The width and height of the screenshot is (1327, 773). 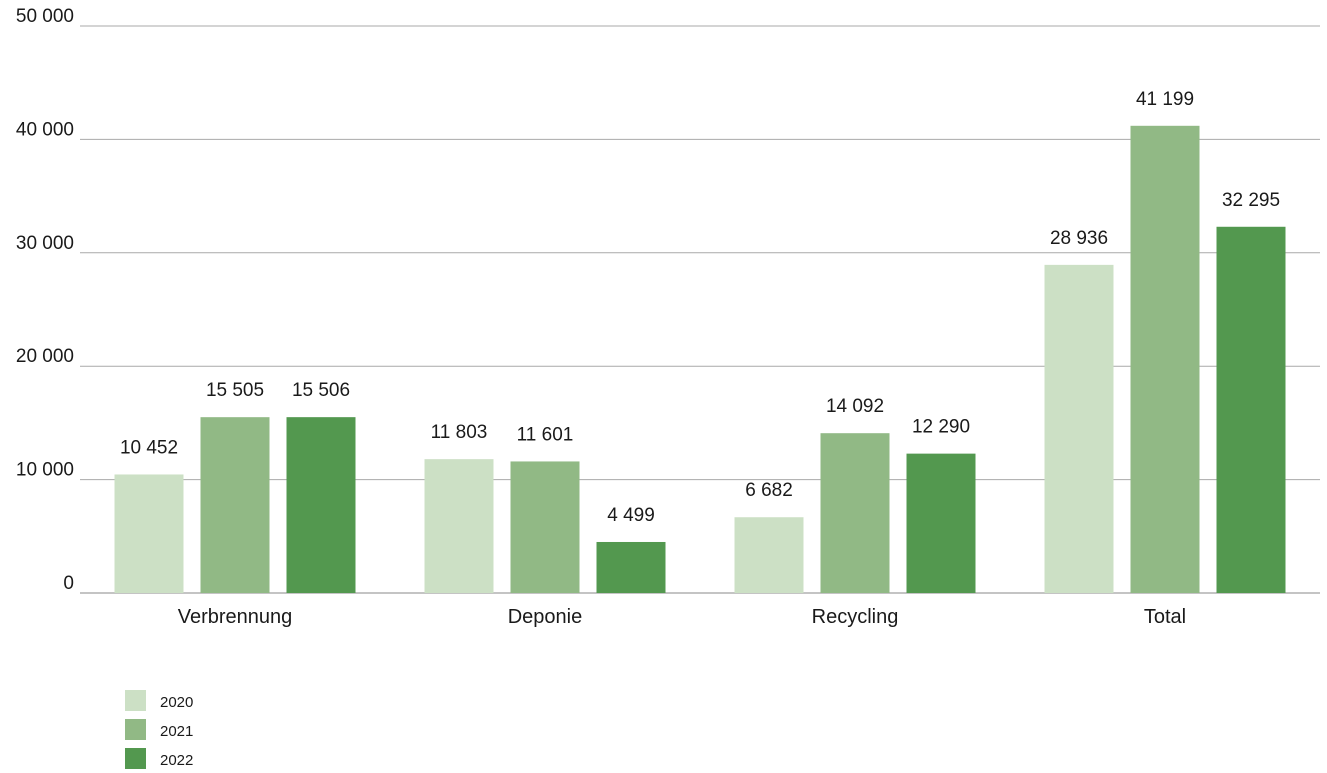 What do you see at coordinates (1079, 238) in the screenshot?
I see `data-label: 28 936` at bounding box center [1079, 238].